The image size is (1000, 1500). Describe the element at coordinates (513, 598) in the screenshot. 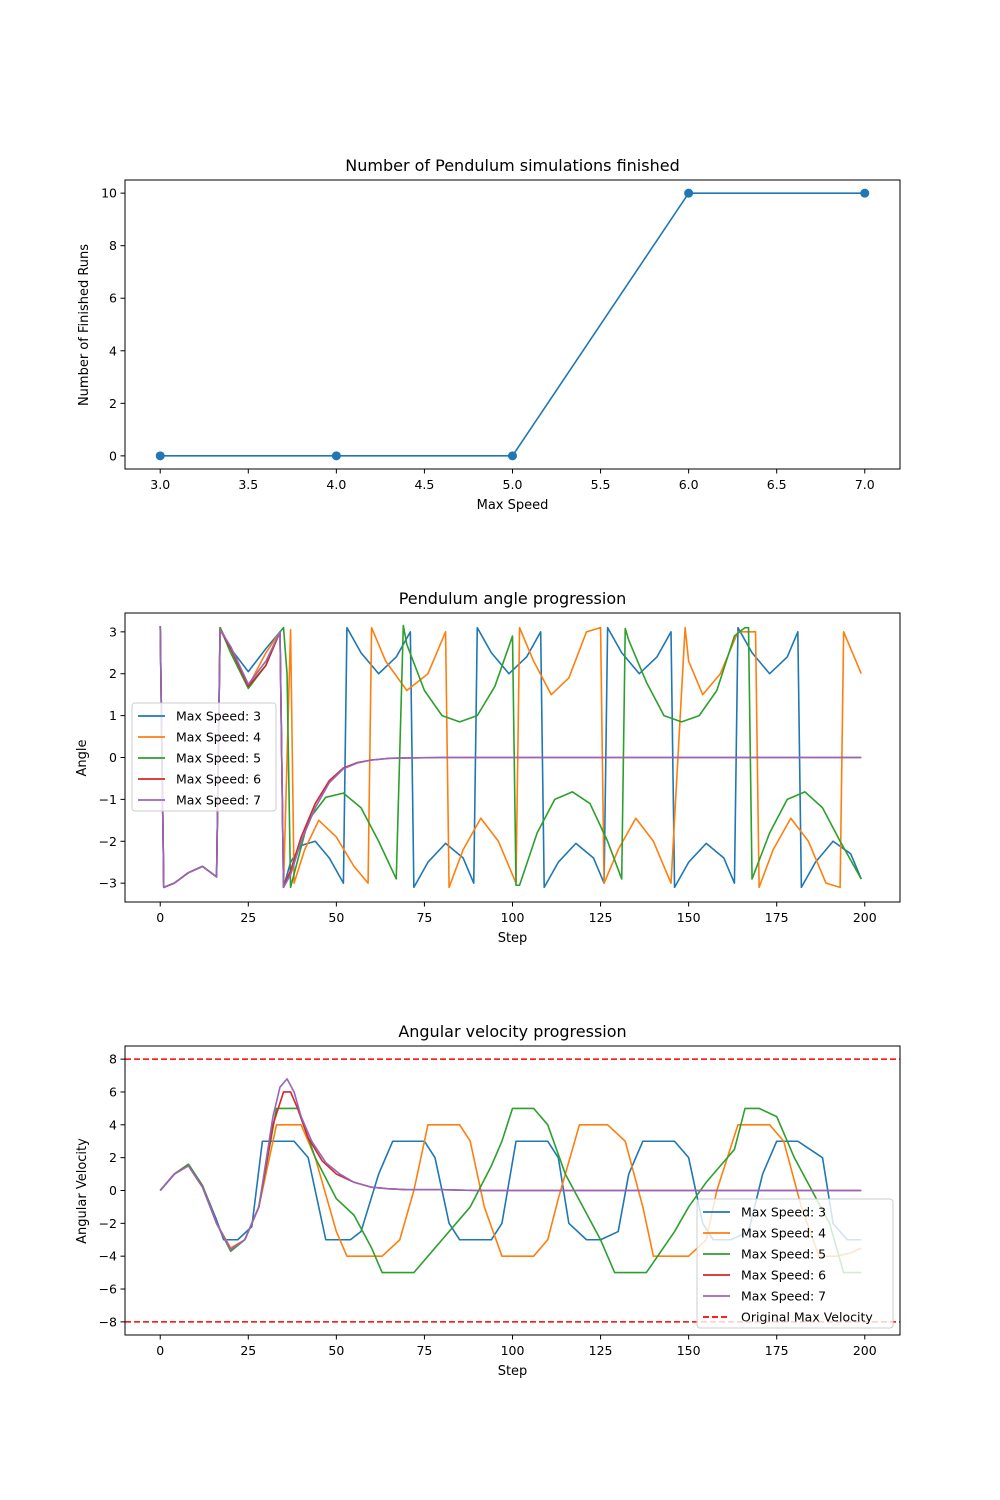

I see `chart-title: Pendulum angle progression` at that location.